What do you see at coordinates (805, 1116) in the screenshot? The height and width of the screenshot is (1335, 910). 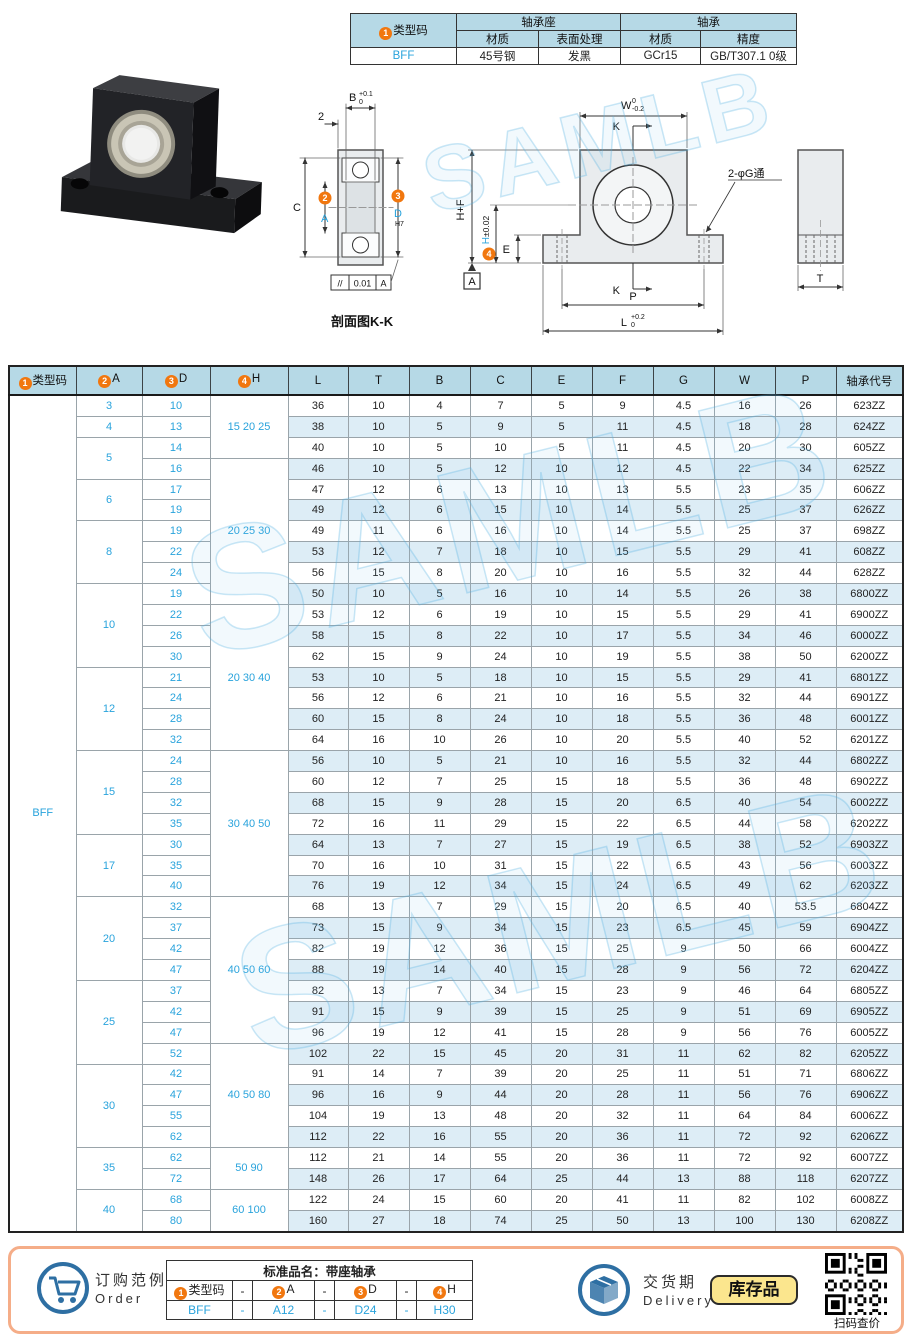 I see `value-cell: 84` at bounding box center [805, 1116].